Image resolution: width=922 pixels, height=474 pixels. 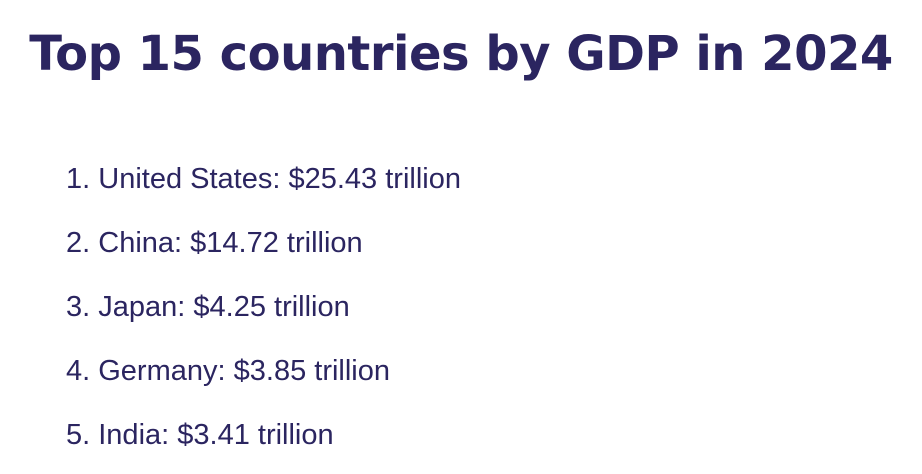 What do you see at coordinates (78, 243) in the screenshot?
I see `rank-number: 2.` at bounding box center [78, 243].